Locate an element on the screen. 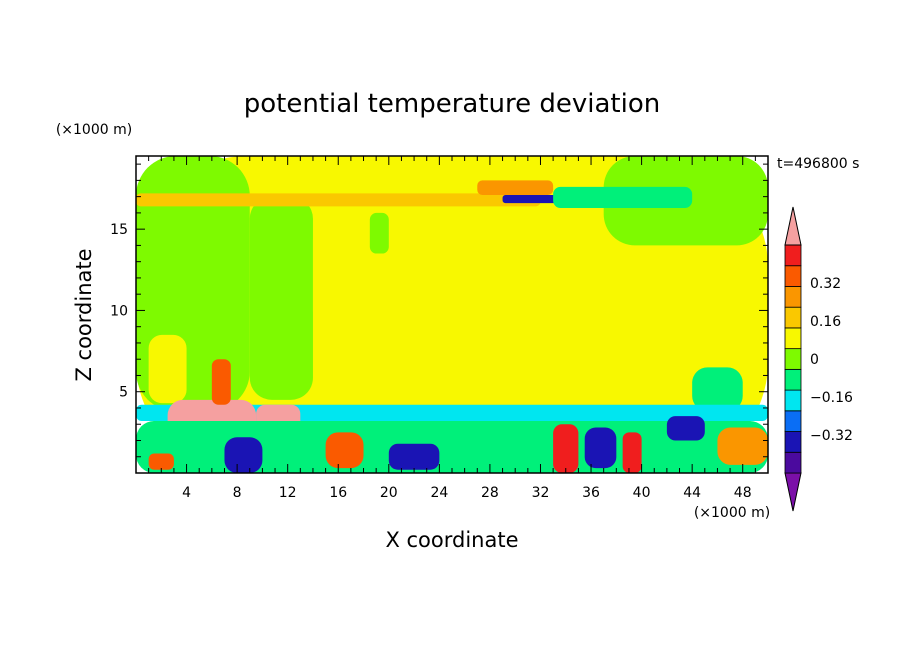 The width and height of the screenshot is (904, 654). y-tick-label: 5 is located at coordinates (123, 393).